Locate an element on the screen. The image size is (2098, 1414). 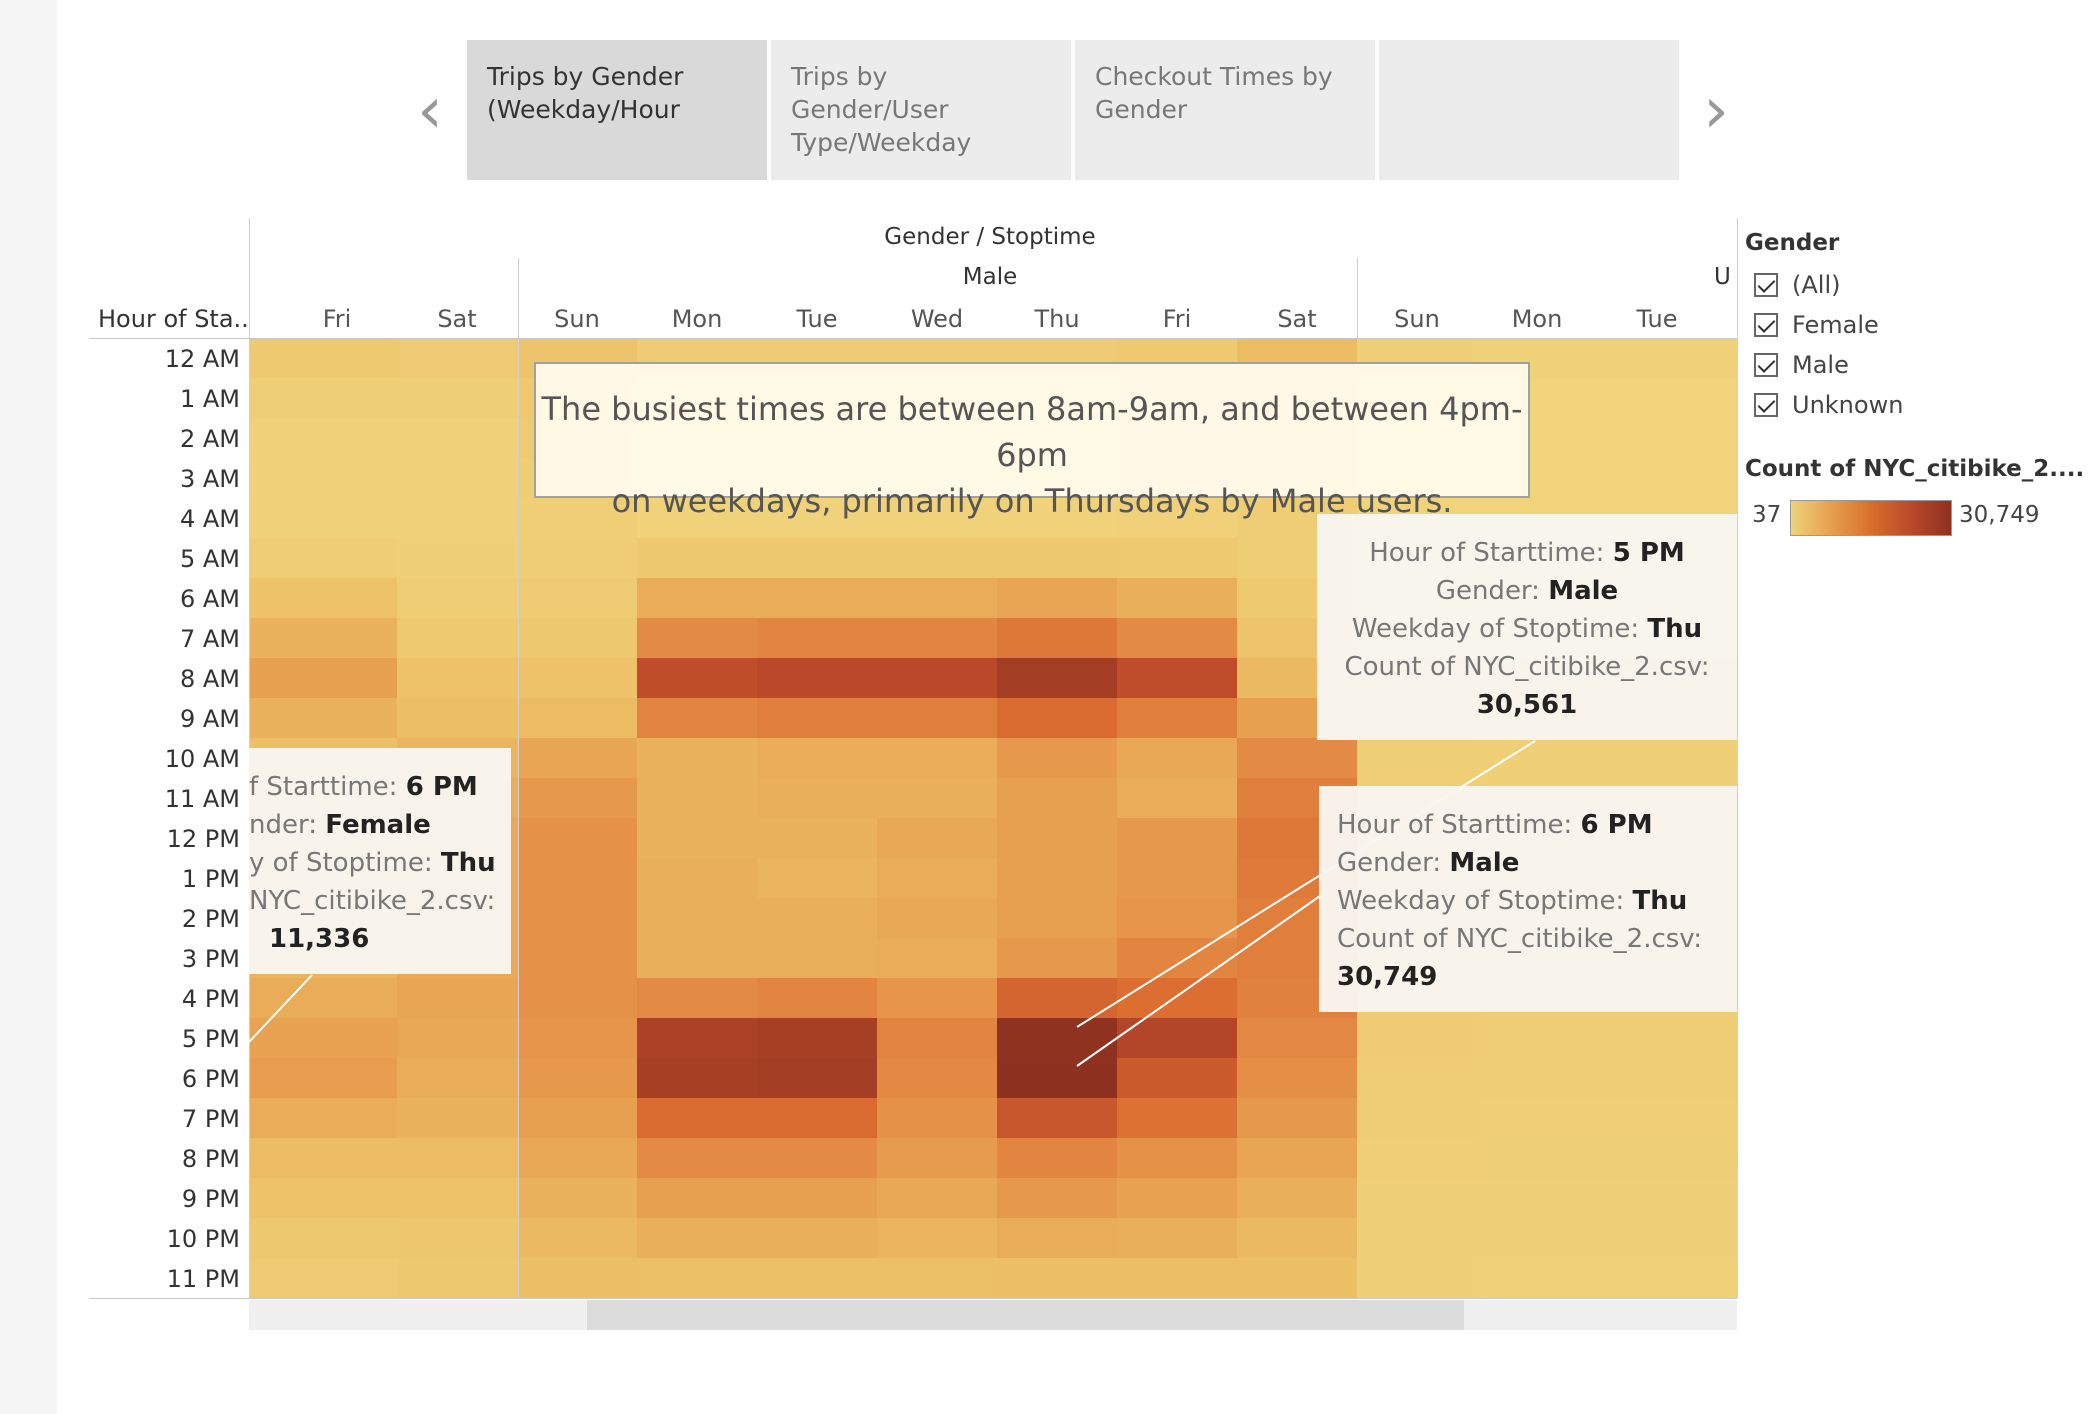
filter-option-unknown: Unknown is located at coordinates (1828, 405).